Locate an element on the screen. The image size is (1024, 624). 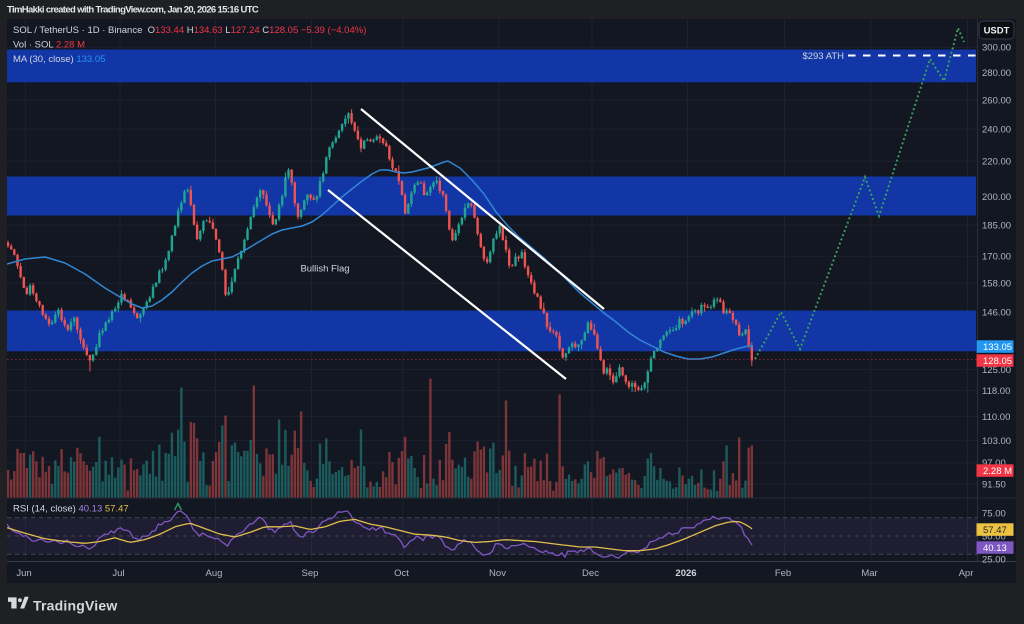
svg-text: 40.13 is located at coordinates (995, 548).